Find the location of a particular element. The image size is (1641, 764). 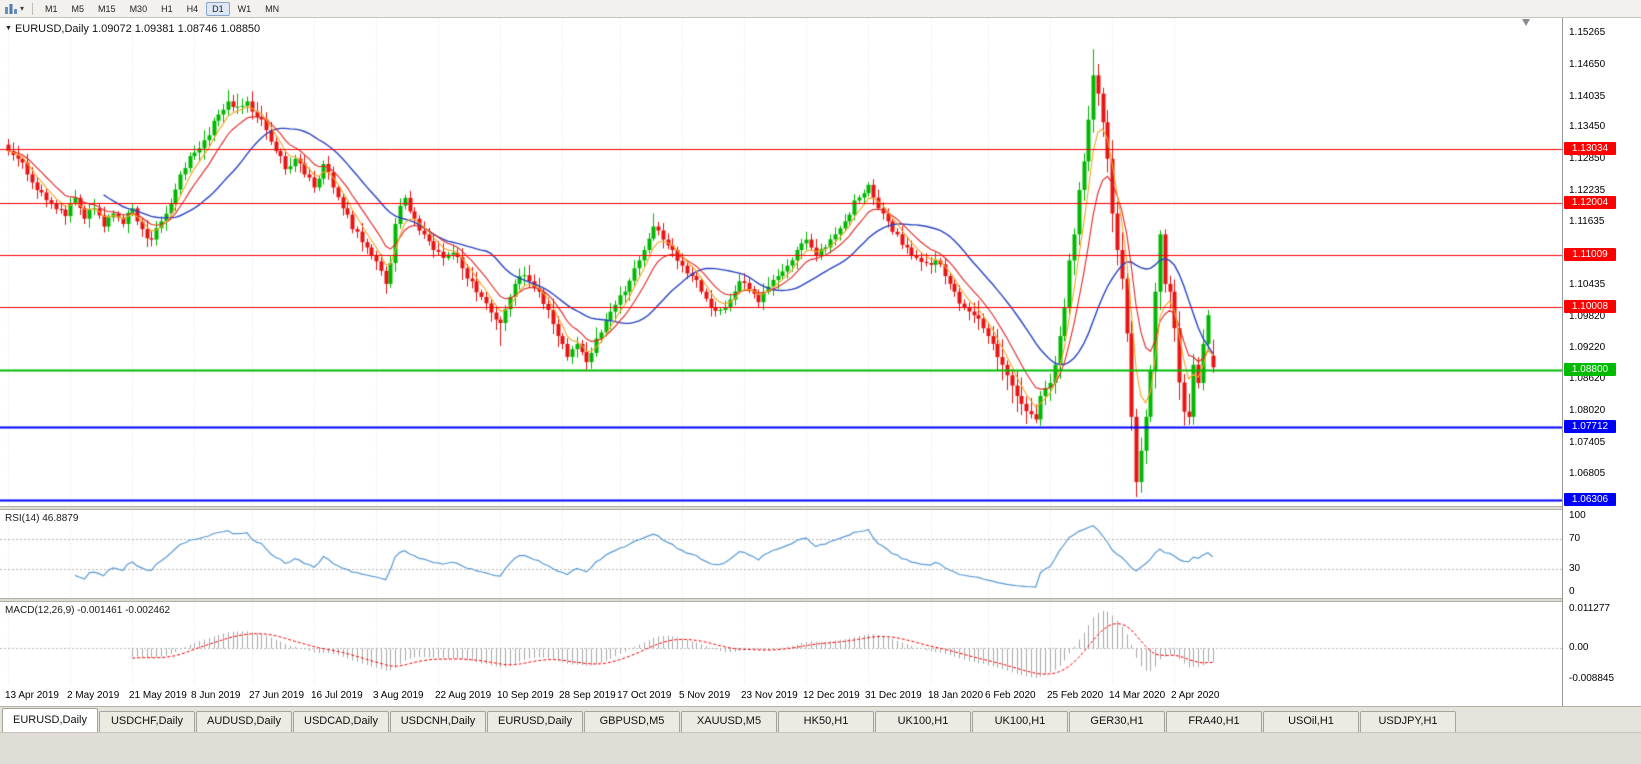

price-tick-label: 1.09220 is located at coordinates (1587, 347).